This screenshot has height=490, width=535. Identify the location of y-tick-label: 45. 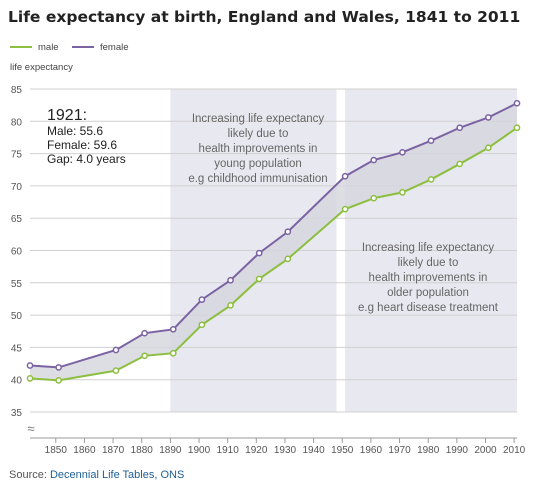
(17, 348).